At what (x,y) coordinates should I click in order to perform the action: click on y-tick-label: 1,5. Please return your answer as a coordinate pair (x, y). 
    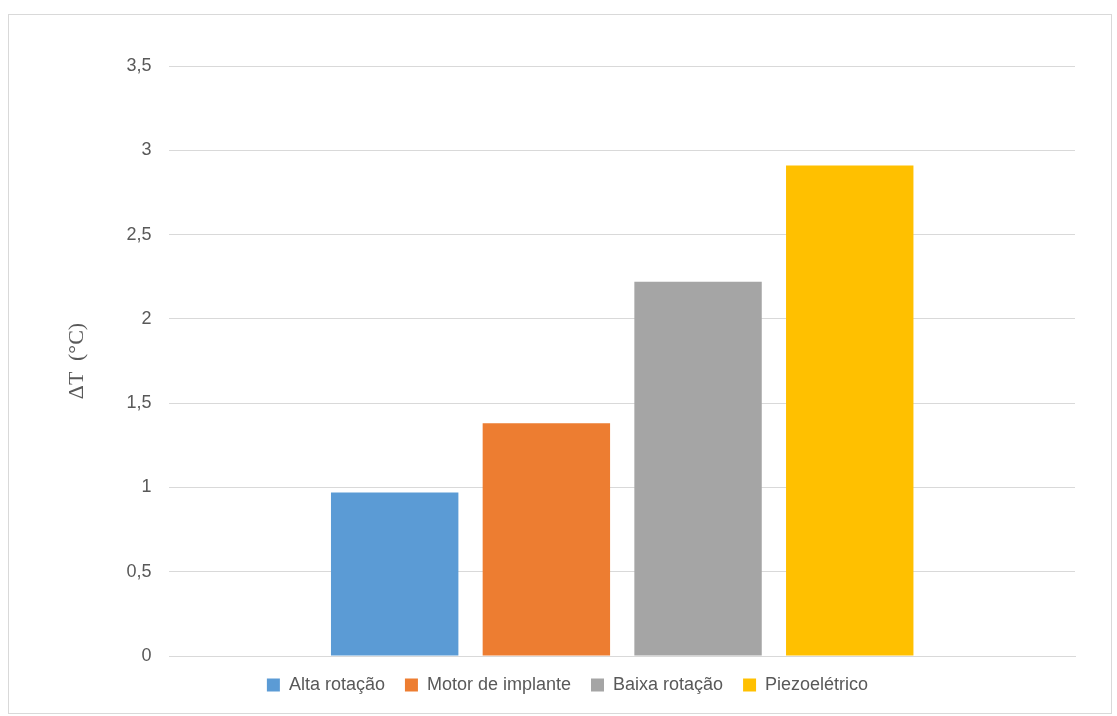
    Looking at the image, I should click on (139, 402).